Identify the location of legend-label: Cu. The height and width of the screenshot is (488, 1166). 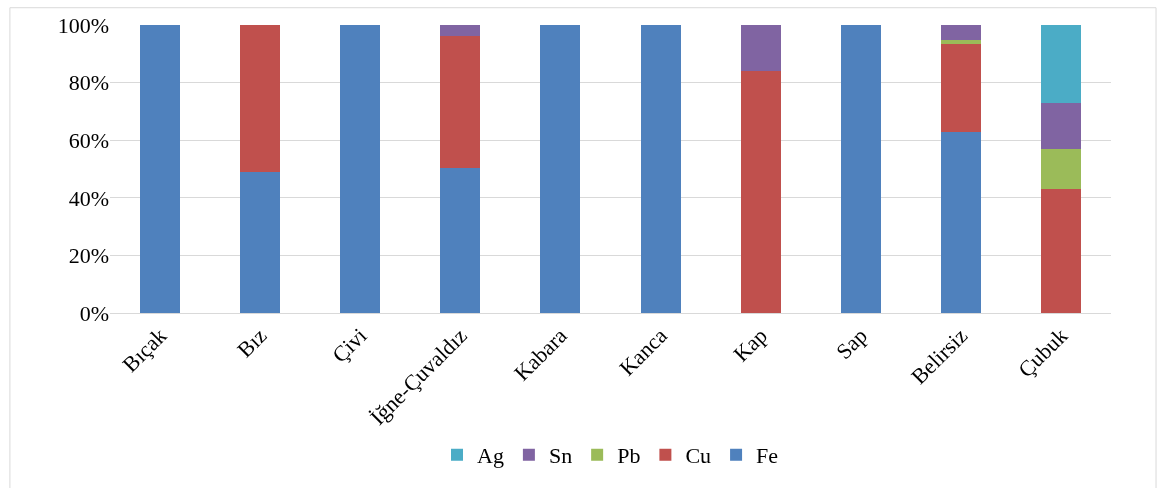
(698, 456).